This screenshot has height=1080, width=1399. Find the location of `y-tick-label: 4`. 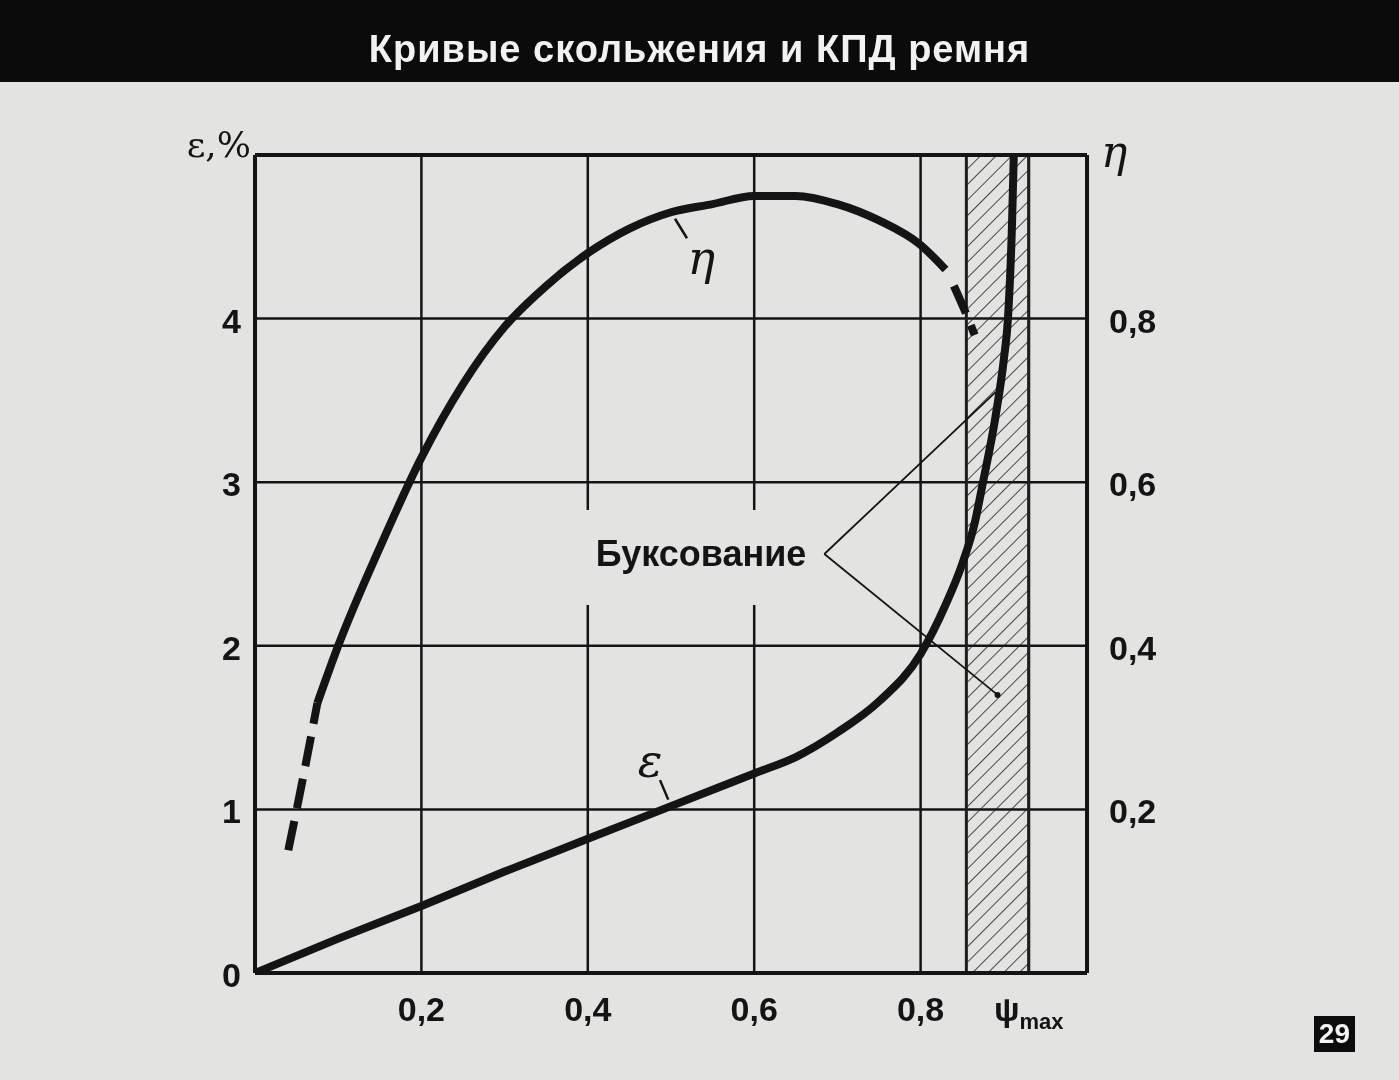

y-tick-label: 4 is located at coordinates (232, 320).